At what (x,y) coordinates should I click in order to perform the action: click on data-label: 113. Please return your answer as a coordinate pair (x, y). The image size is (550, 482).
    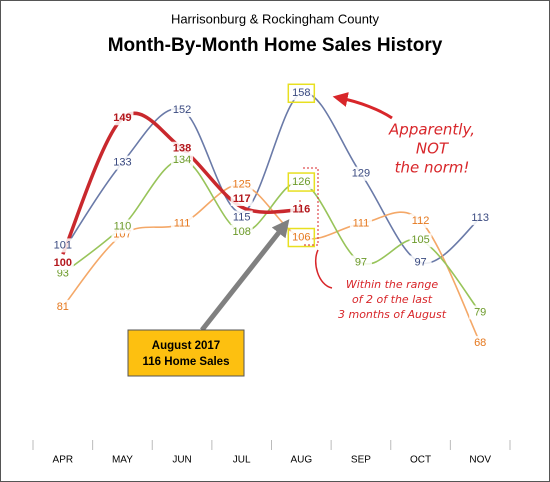
    Looking at the image, I should click on (480, 218).